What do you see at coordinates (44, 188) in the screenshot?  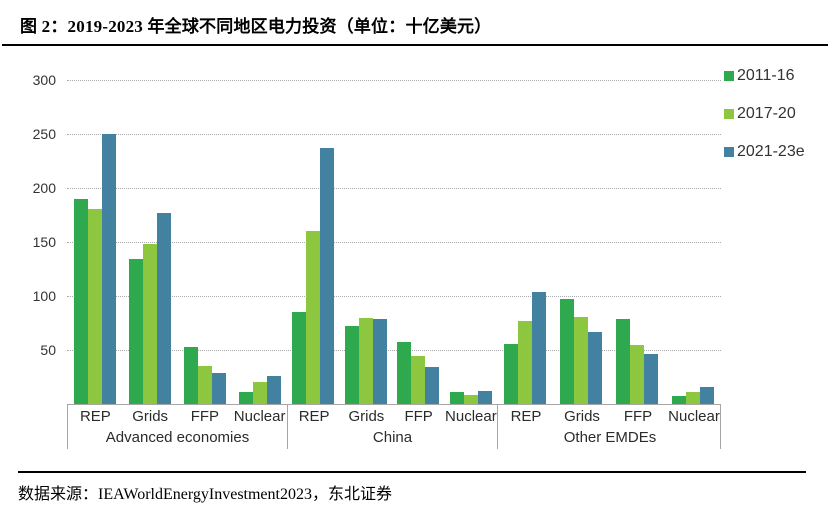 I see `y-tick-label: 200` at bounding box center [44, 188].